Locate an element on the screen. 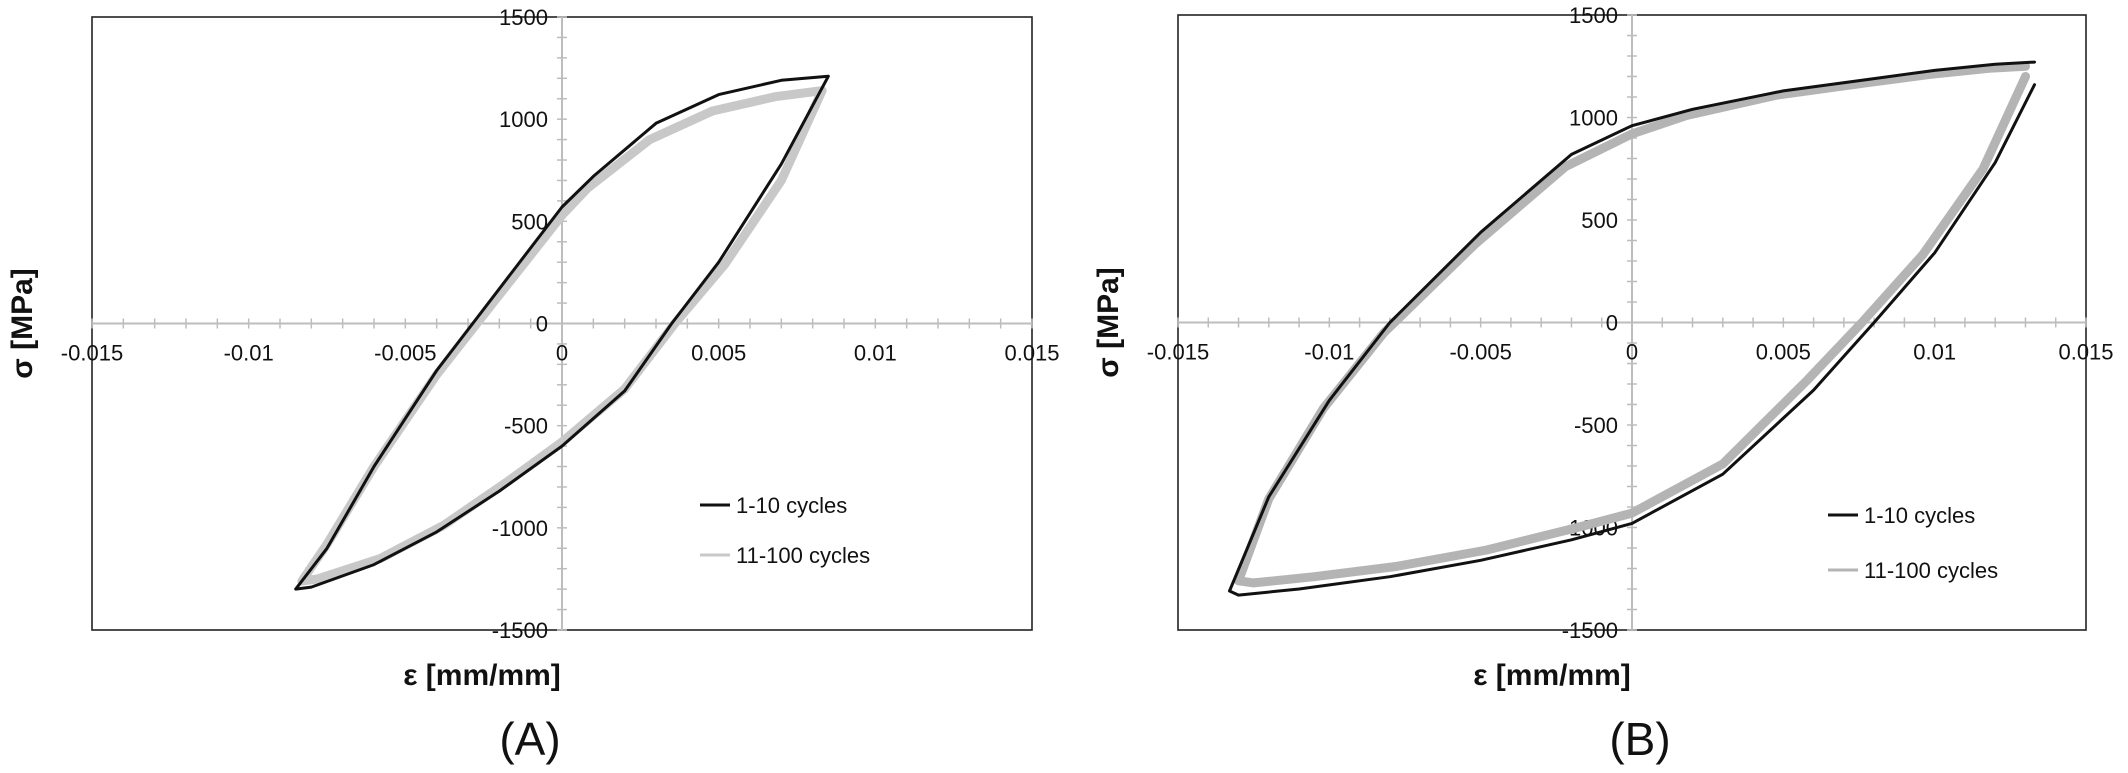  panel-label: (B) is located at coordinates (1639, 739).